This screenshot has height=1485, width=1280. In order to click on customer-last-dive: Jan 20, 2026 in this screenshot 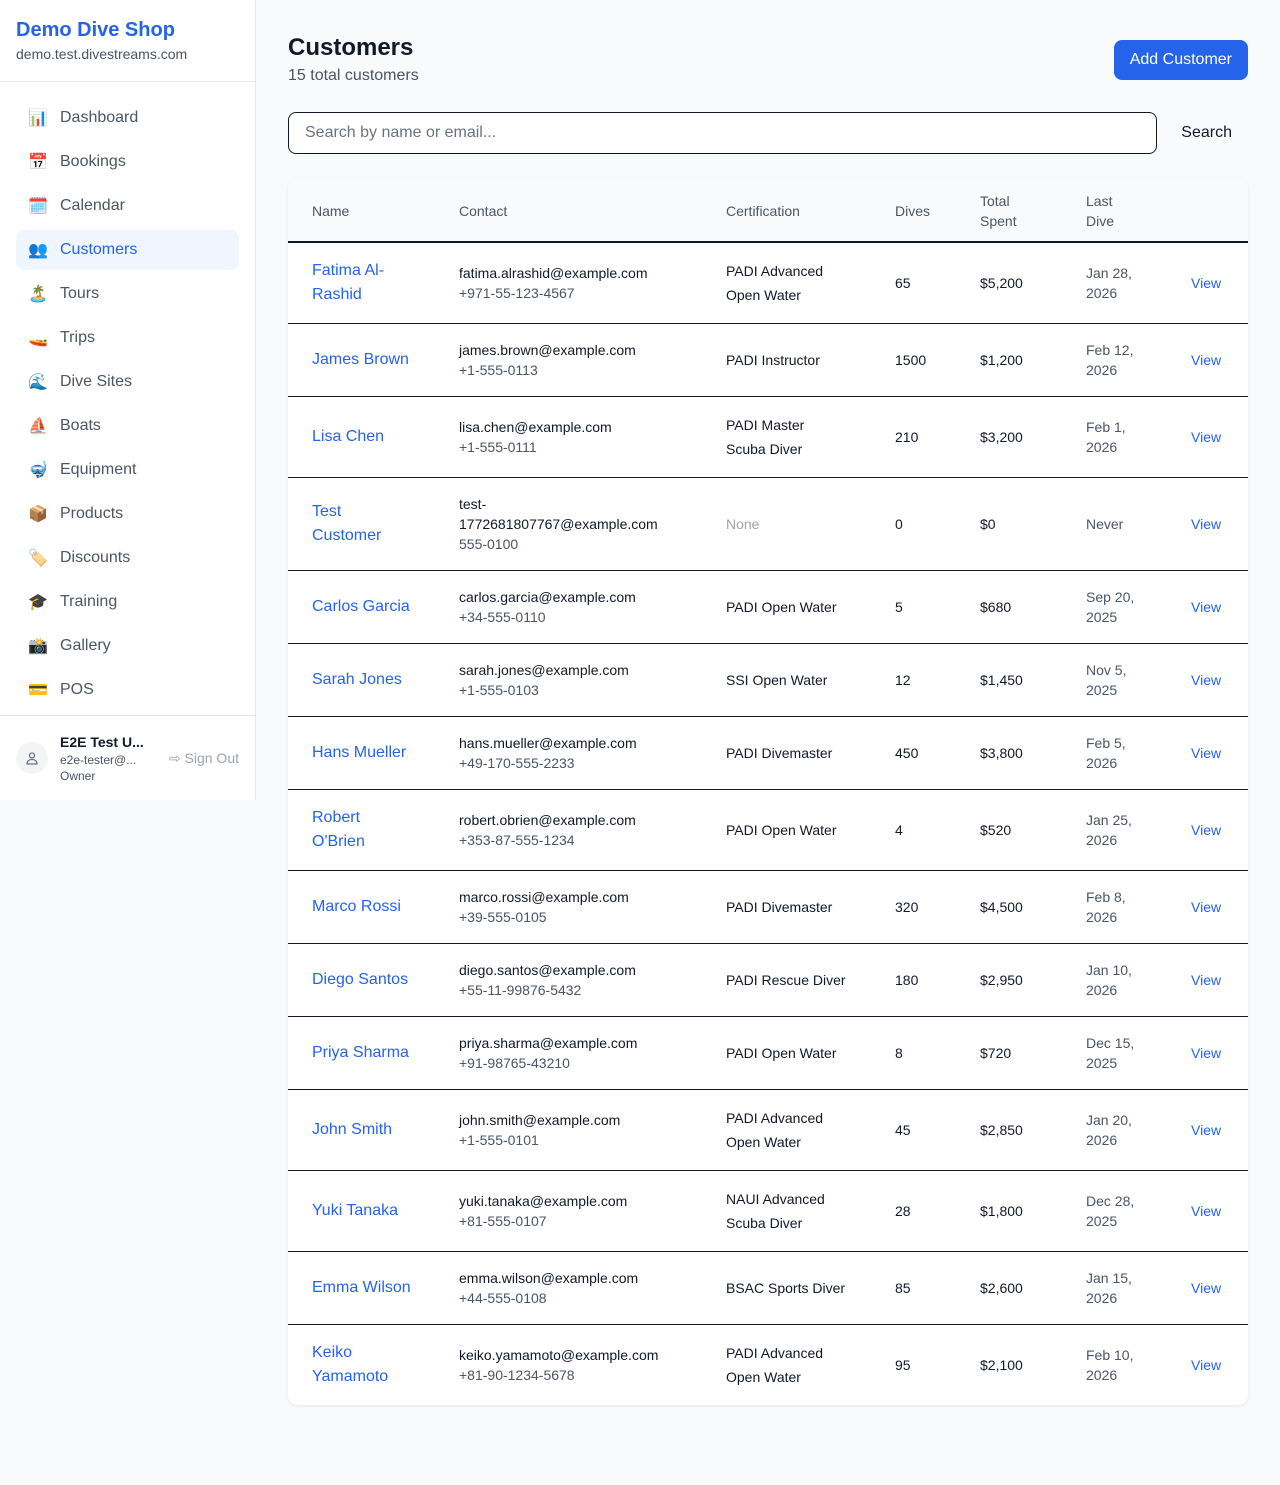, I will do `click(1109, 1130)`.